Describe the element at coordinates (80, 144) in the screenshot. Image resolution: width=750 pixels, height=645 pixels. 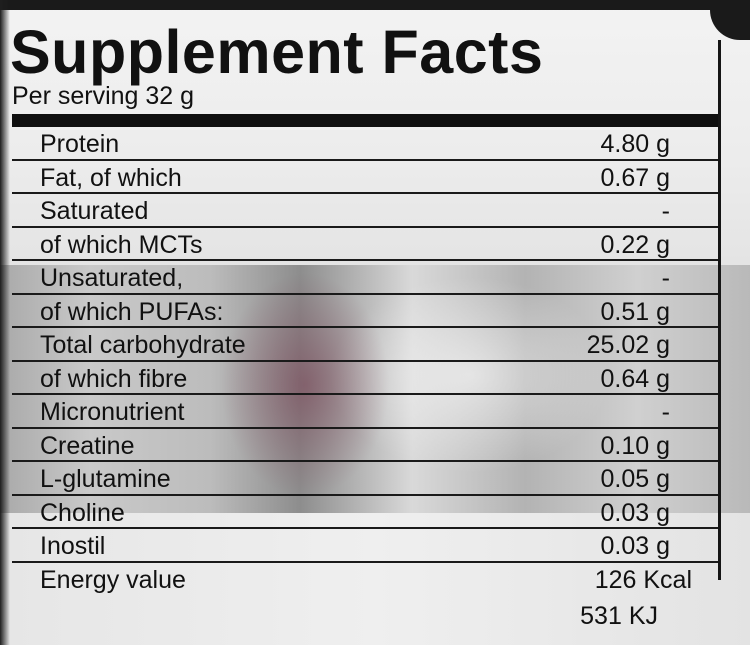
I see `nutrient-name: Protein` at that location.